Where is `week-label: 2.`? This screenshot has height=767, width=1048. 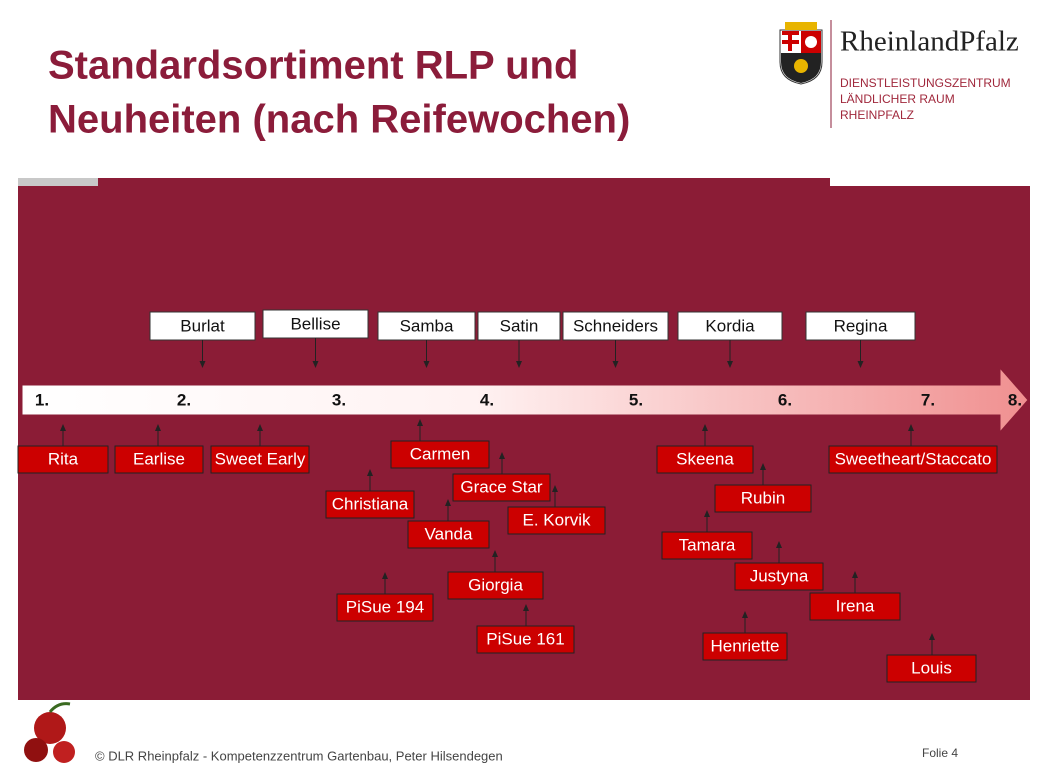 week-label: 2. is located at coordinates (184, 399).